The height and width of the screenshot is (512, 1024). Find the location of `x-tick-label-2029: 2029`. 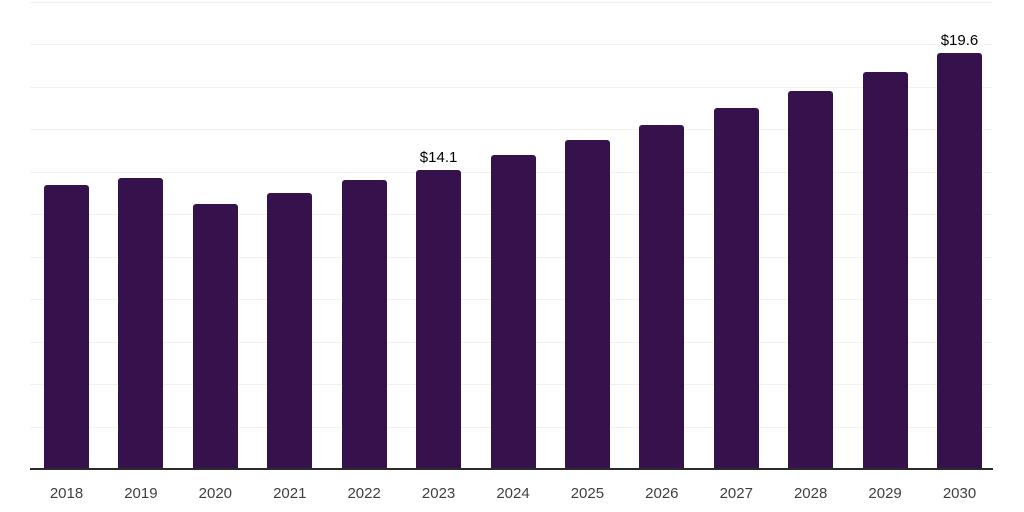

x-tick-label-2029: 2029 is located at coordinates (885, 493).